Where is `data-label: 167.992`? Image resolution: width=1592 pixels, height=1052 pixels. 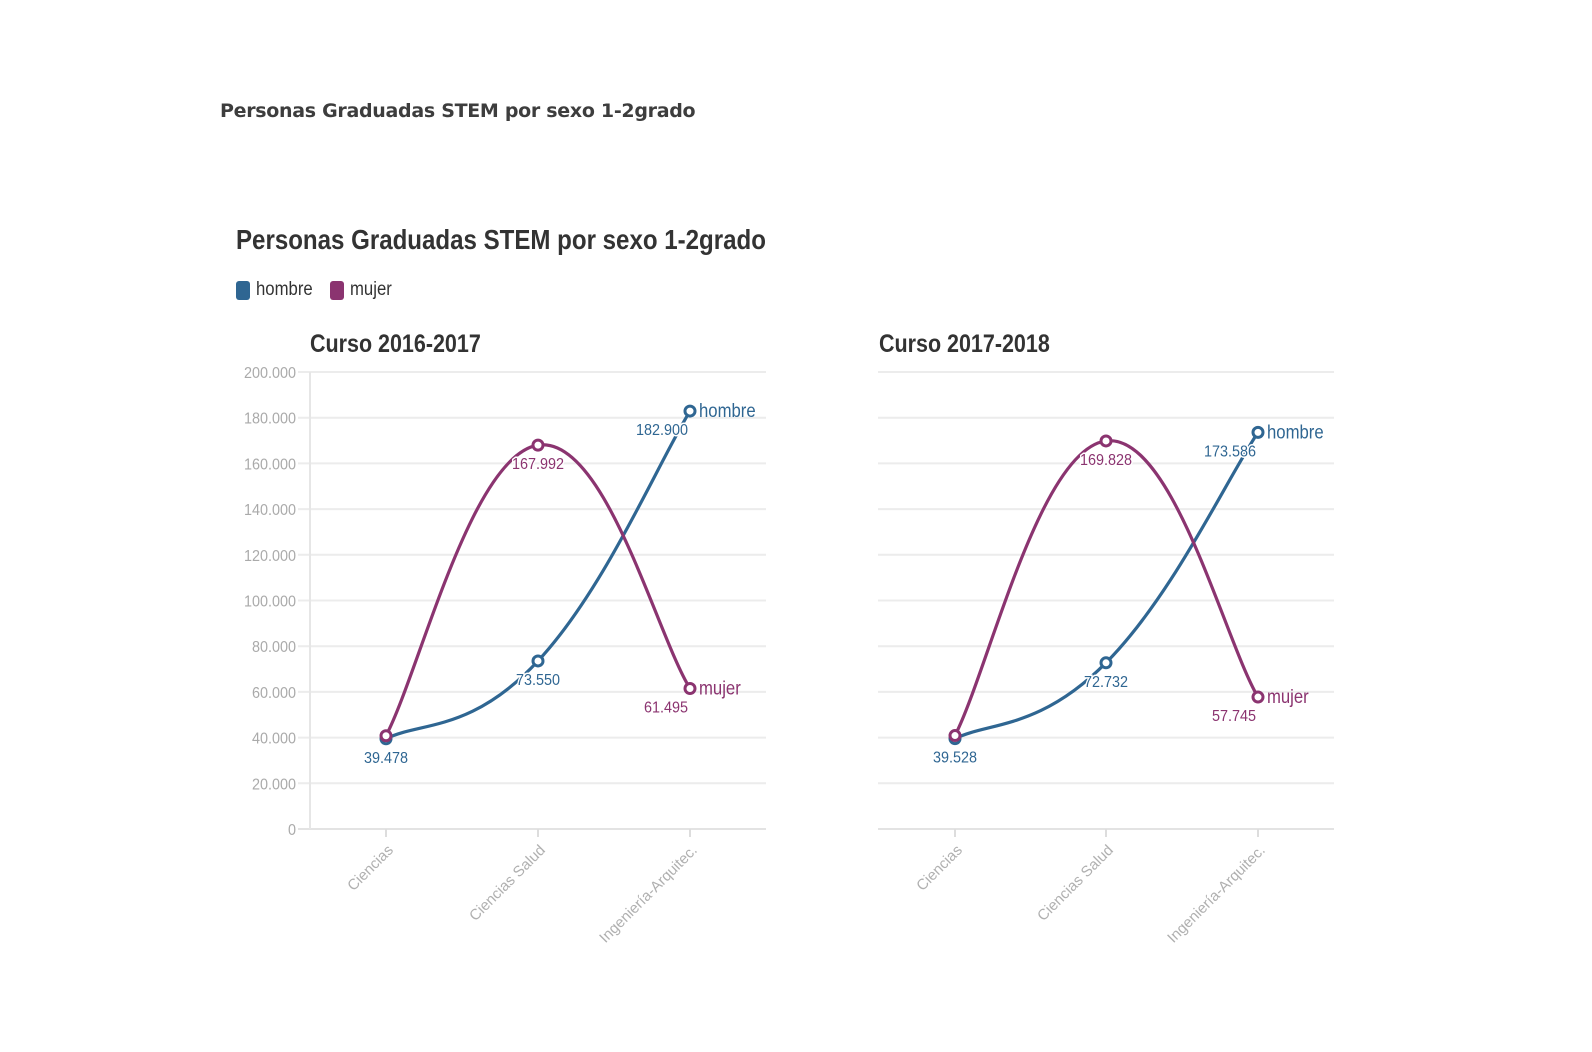
data-label: 167.992 is located at coordinates (538, 464).